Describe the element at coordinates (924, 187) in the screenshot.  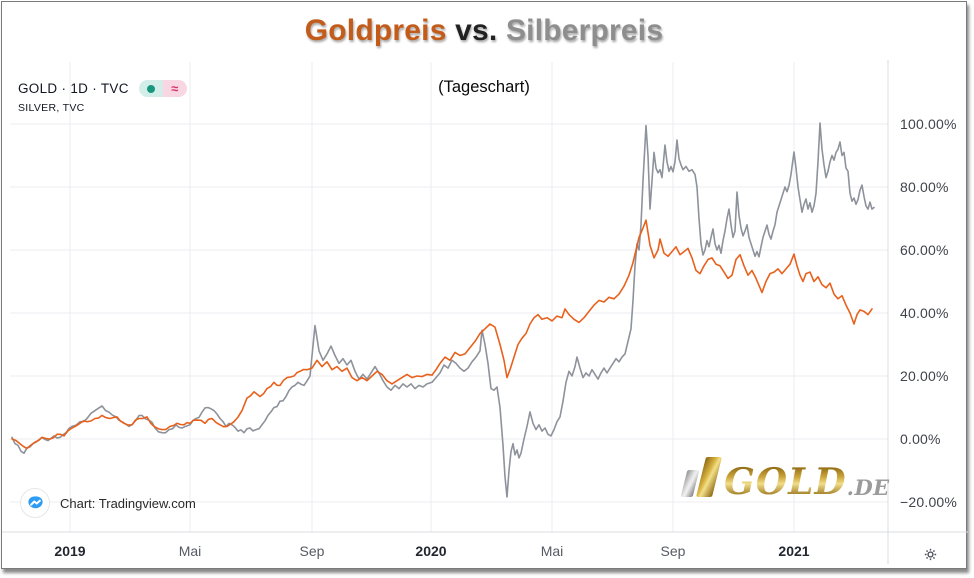
I see `y-axis-tick-label: 80.00%` at that location.